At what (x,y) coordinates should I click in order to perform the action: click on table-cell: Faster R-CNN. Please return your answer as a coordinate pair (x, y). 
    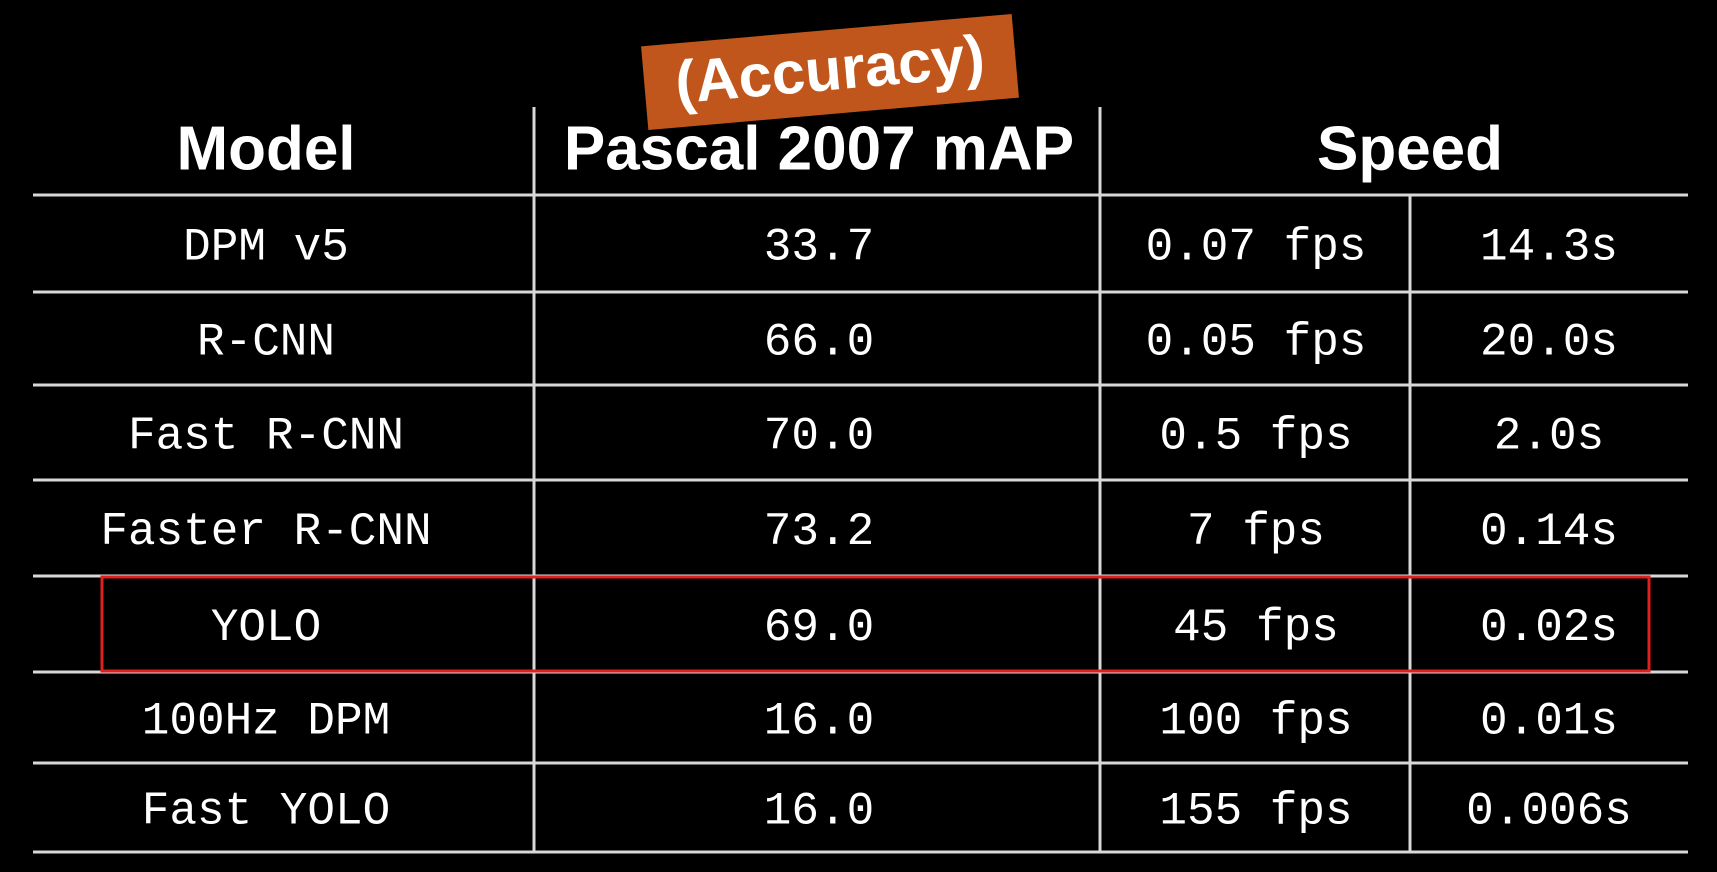
    Looking at the image, I should click on (265, 532).